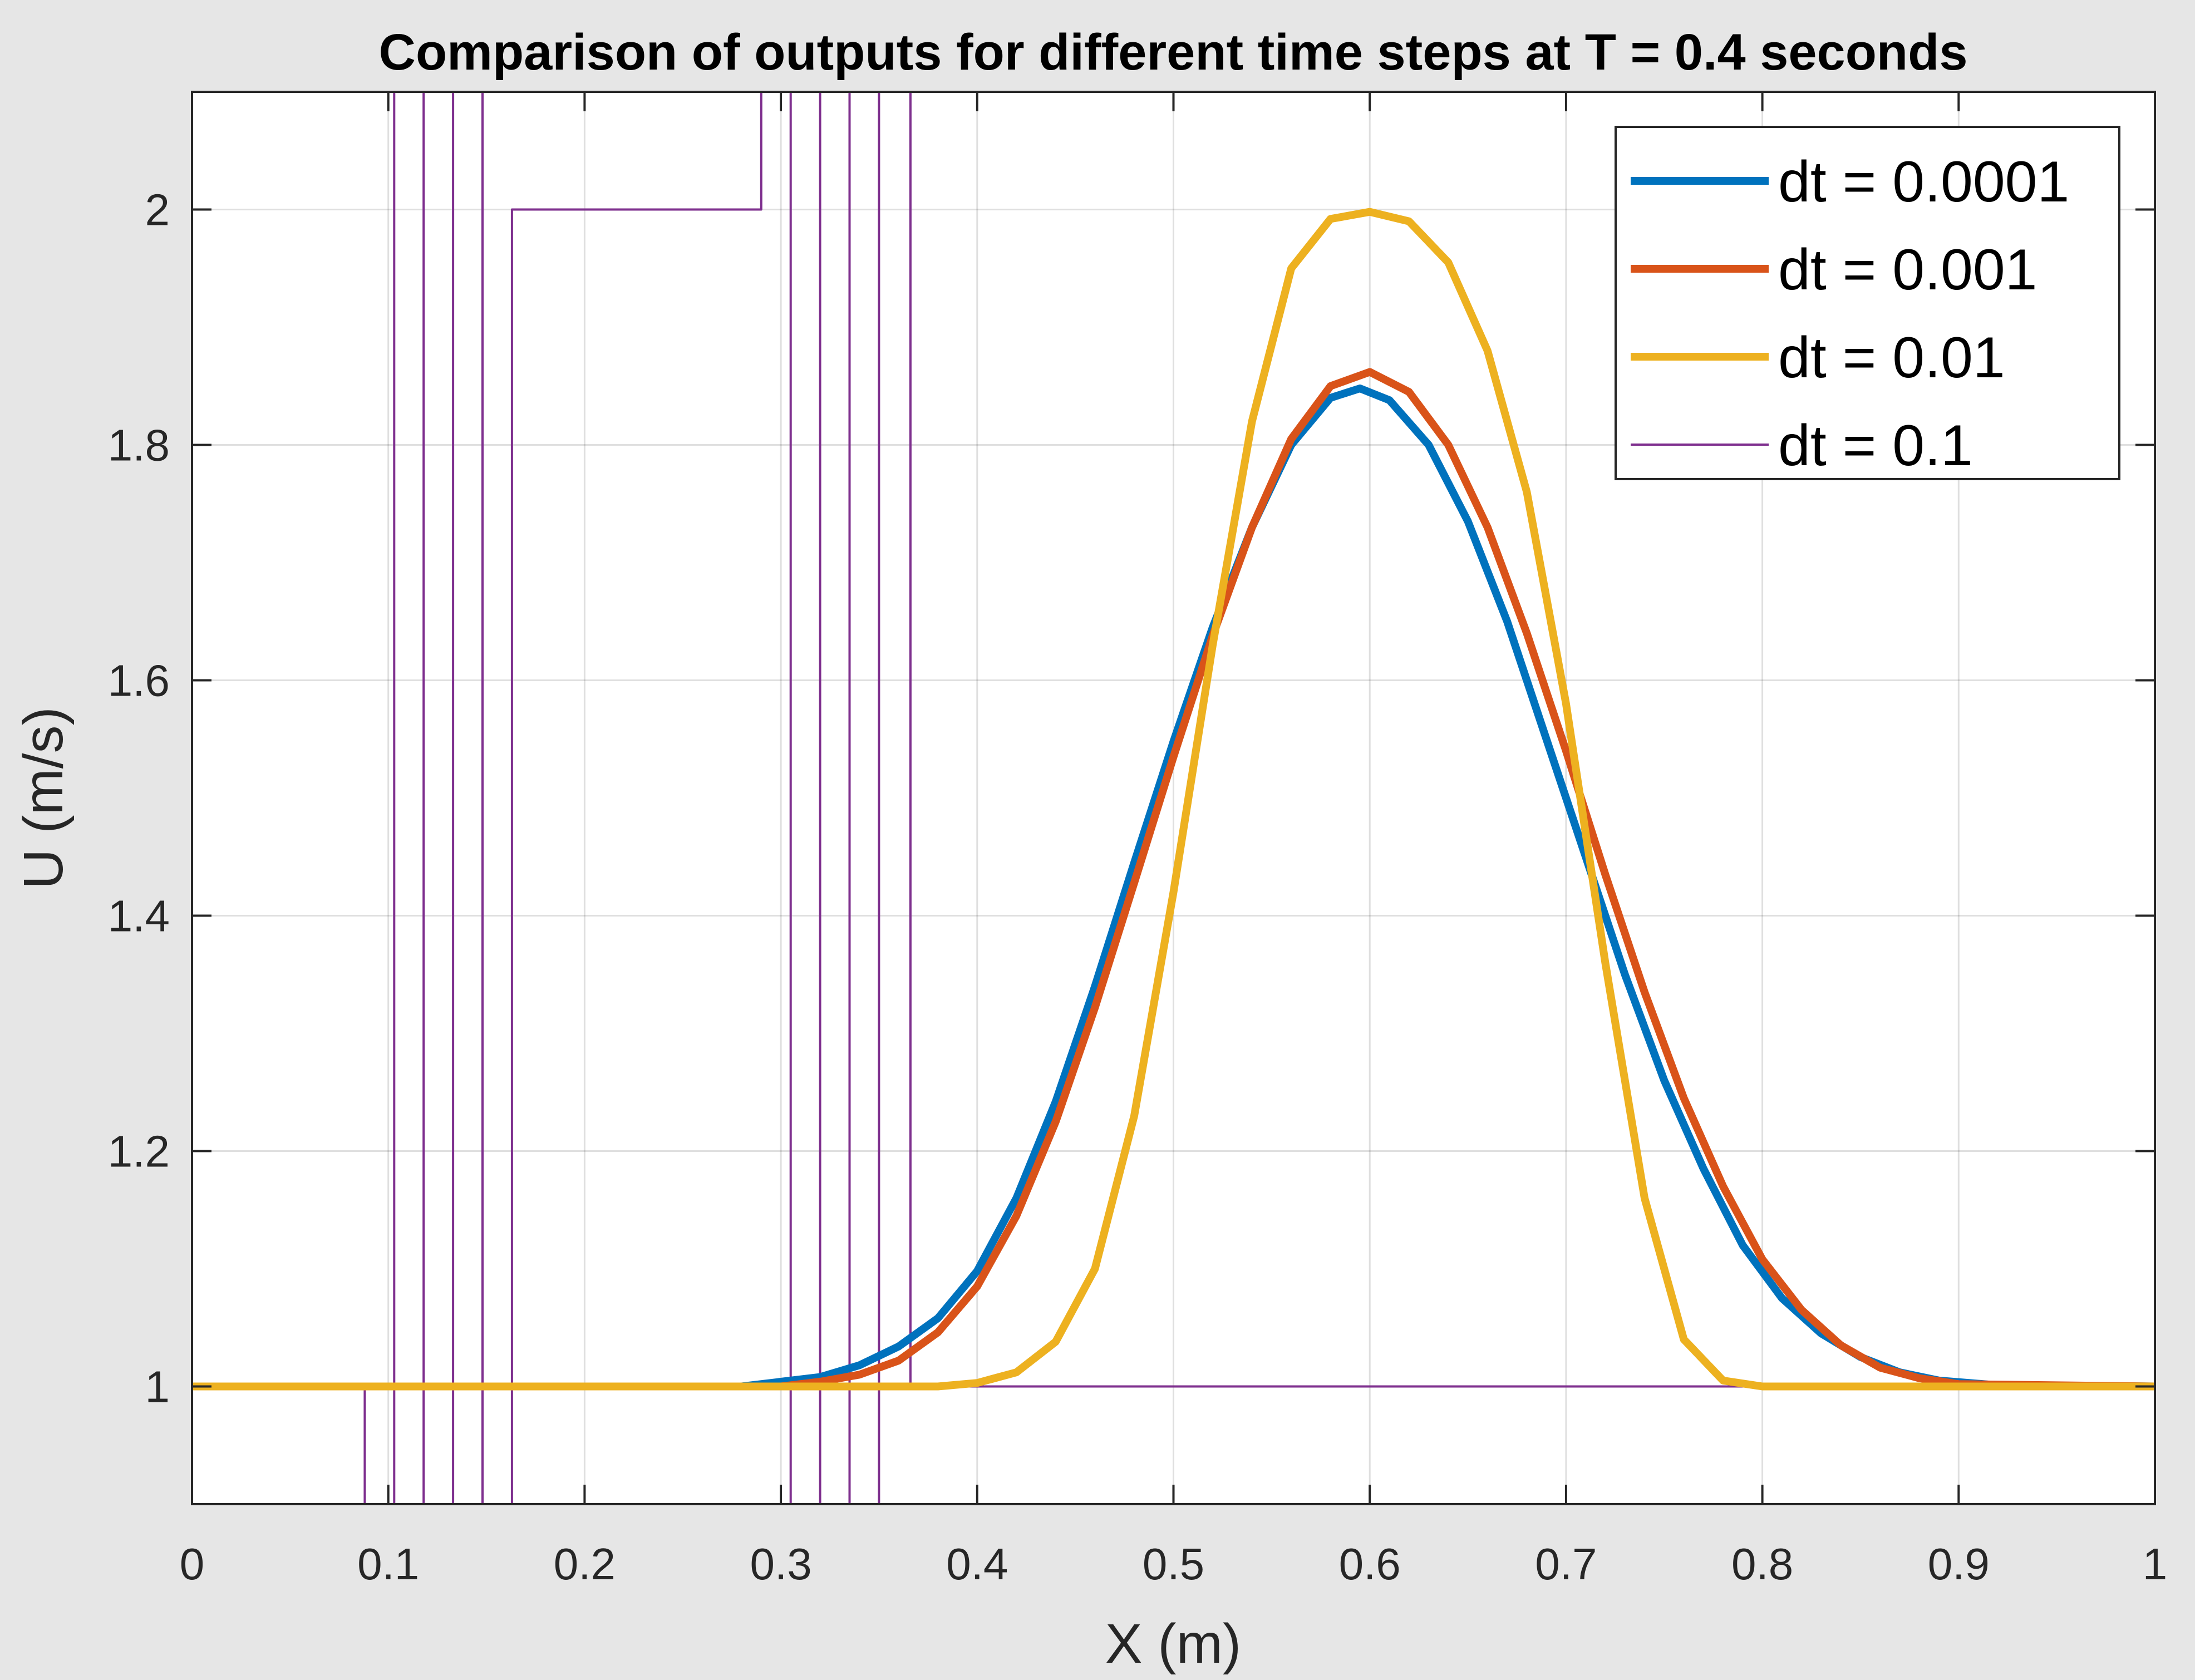  Describe the element at coordinates (139, 1152) in the screenshot. I see `y-tick-label: 1.2` at that location.